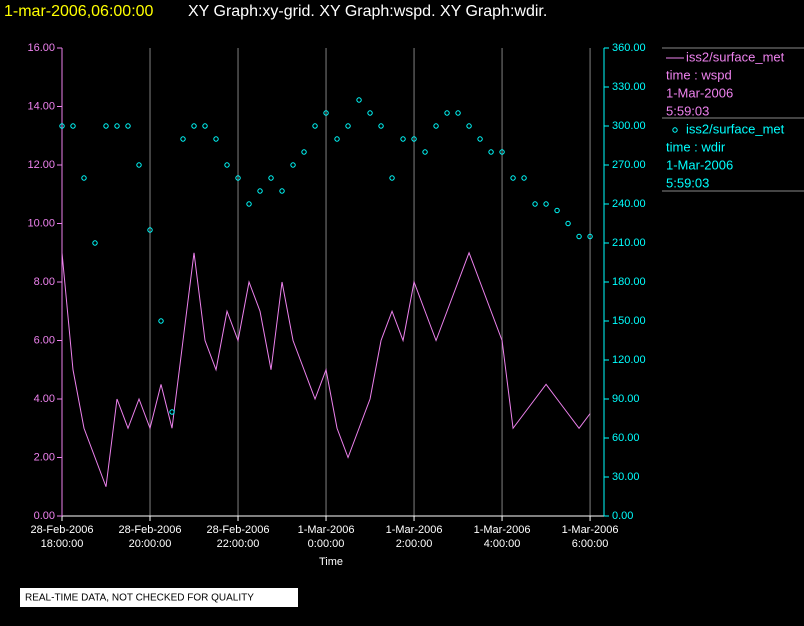  I want to click on x-tick-label: 1-Mar-2006 6:00:00, so click(590, 537).